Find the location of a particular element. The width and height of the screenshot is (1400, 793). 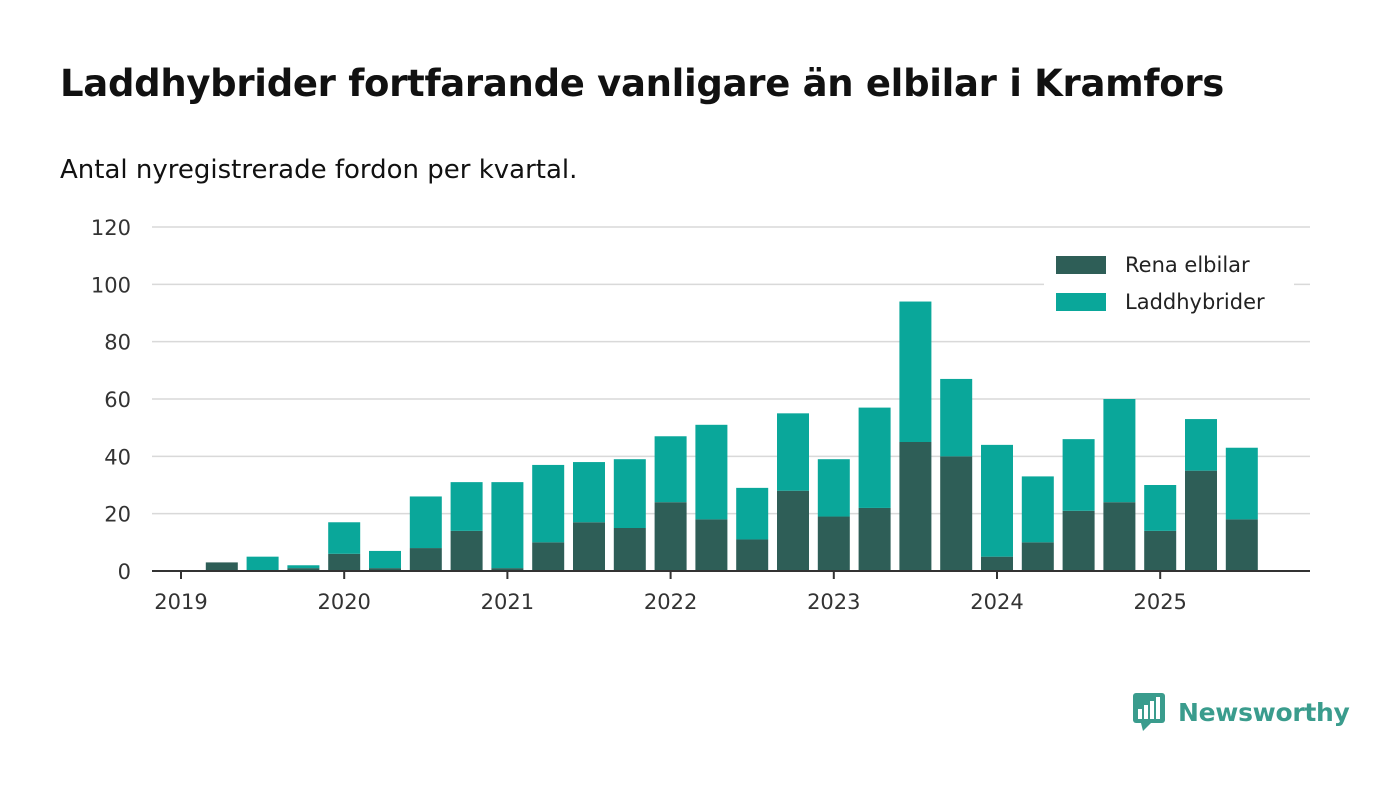

brand-name: Newsworthy is located at coordinates (1264, 712).